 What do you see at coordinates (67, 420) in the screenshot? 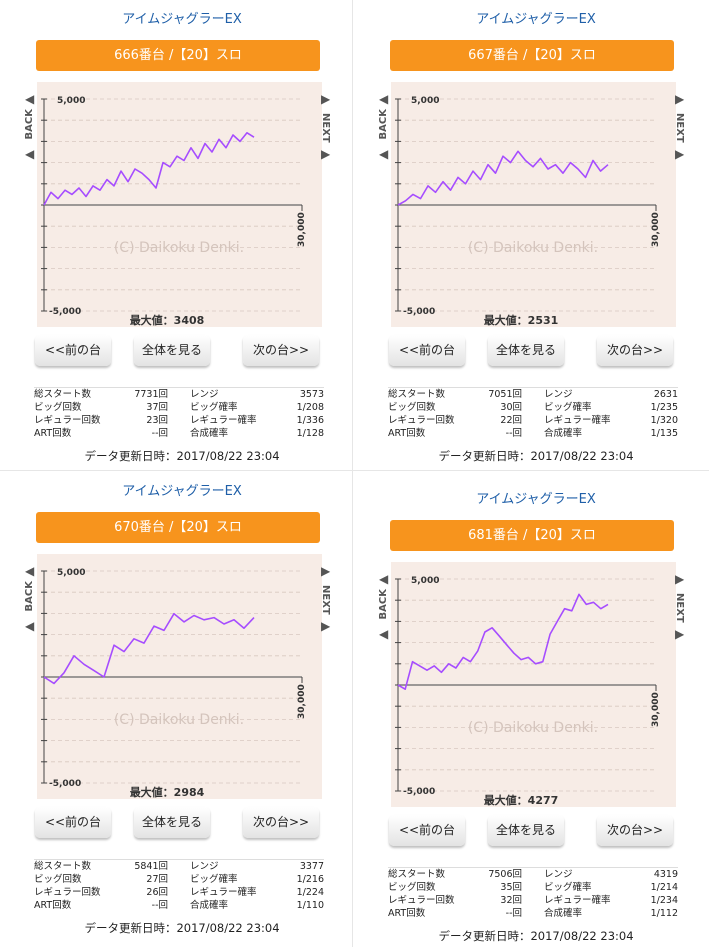
I see `stat-label: レギュラー回数` at bounding box center [67, 420].